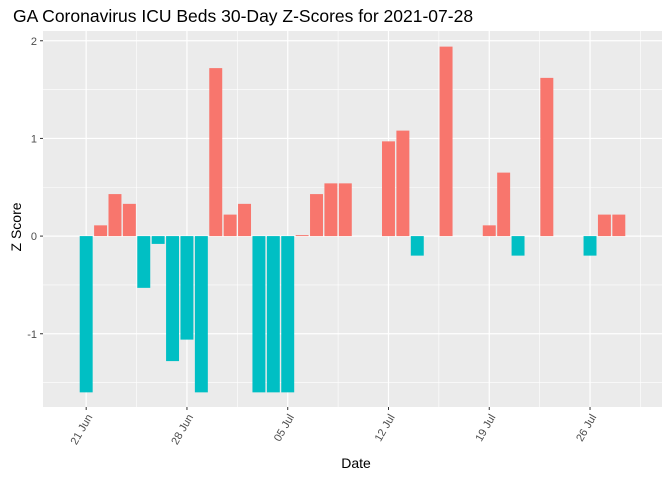 The width and height of the screenshot is (672, 480). Describe the element at coordinates (586, 427) in the screenshot. I see `x-tick-label: 26 Jul` at that location.